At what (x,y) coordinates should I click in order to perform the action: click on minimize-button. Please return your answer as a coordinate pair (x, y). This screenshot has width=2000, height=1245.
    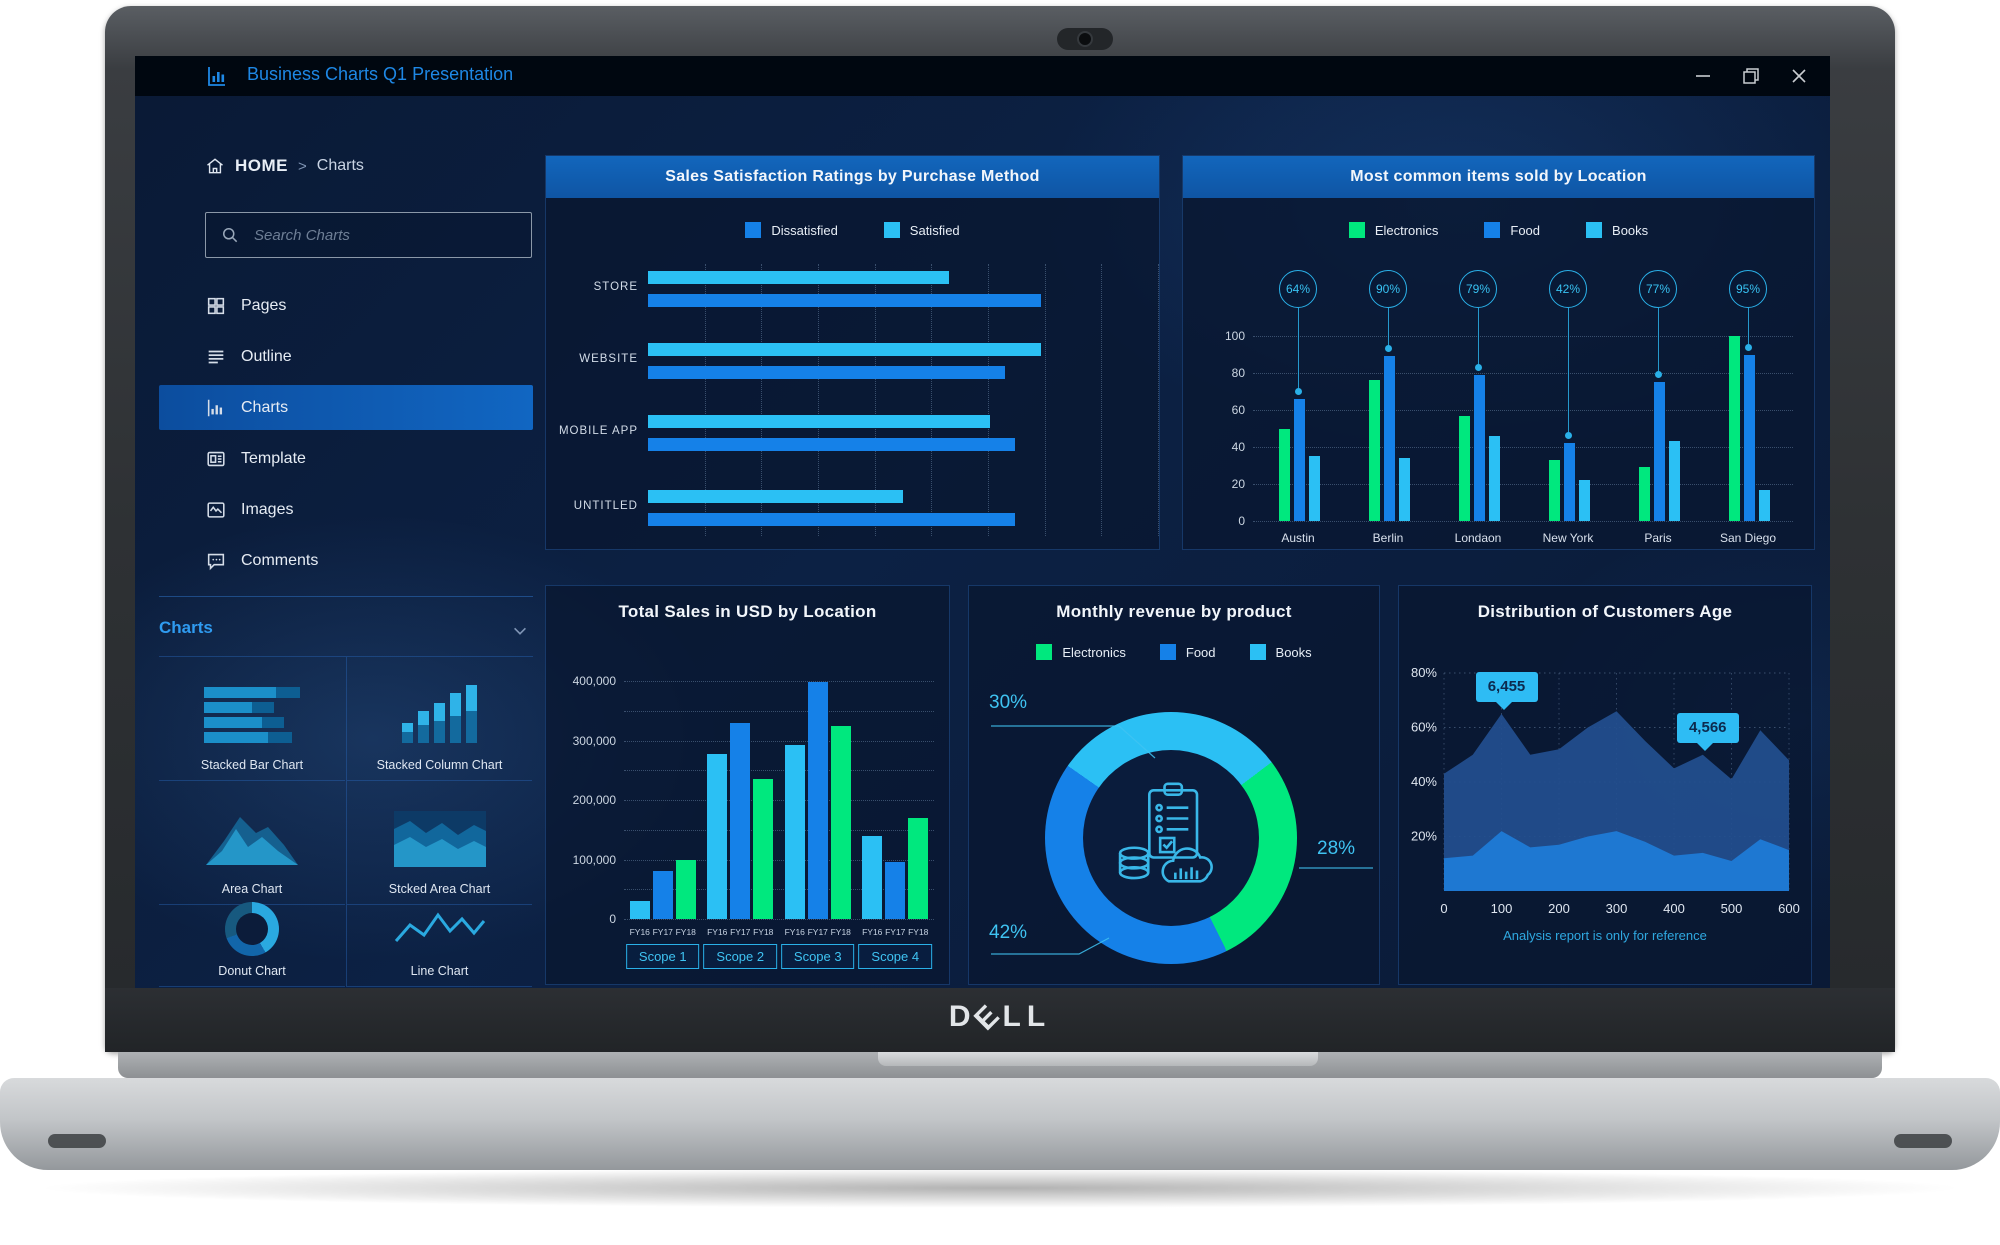
    Looking at the image, I should click on (1703, 76).